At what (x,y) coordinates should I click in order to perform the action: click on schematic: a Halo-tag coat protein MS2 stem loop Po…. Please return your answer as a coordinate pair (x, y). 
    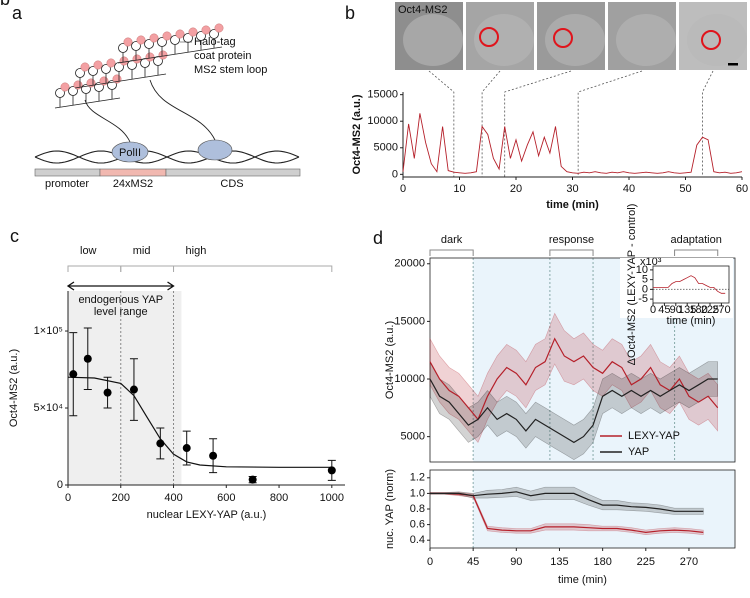
    Looking at the image, I should click on (156, 96).